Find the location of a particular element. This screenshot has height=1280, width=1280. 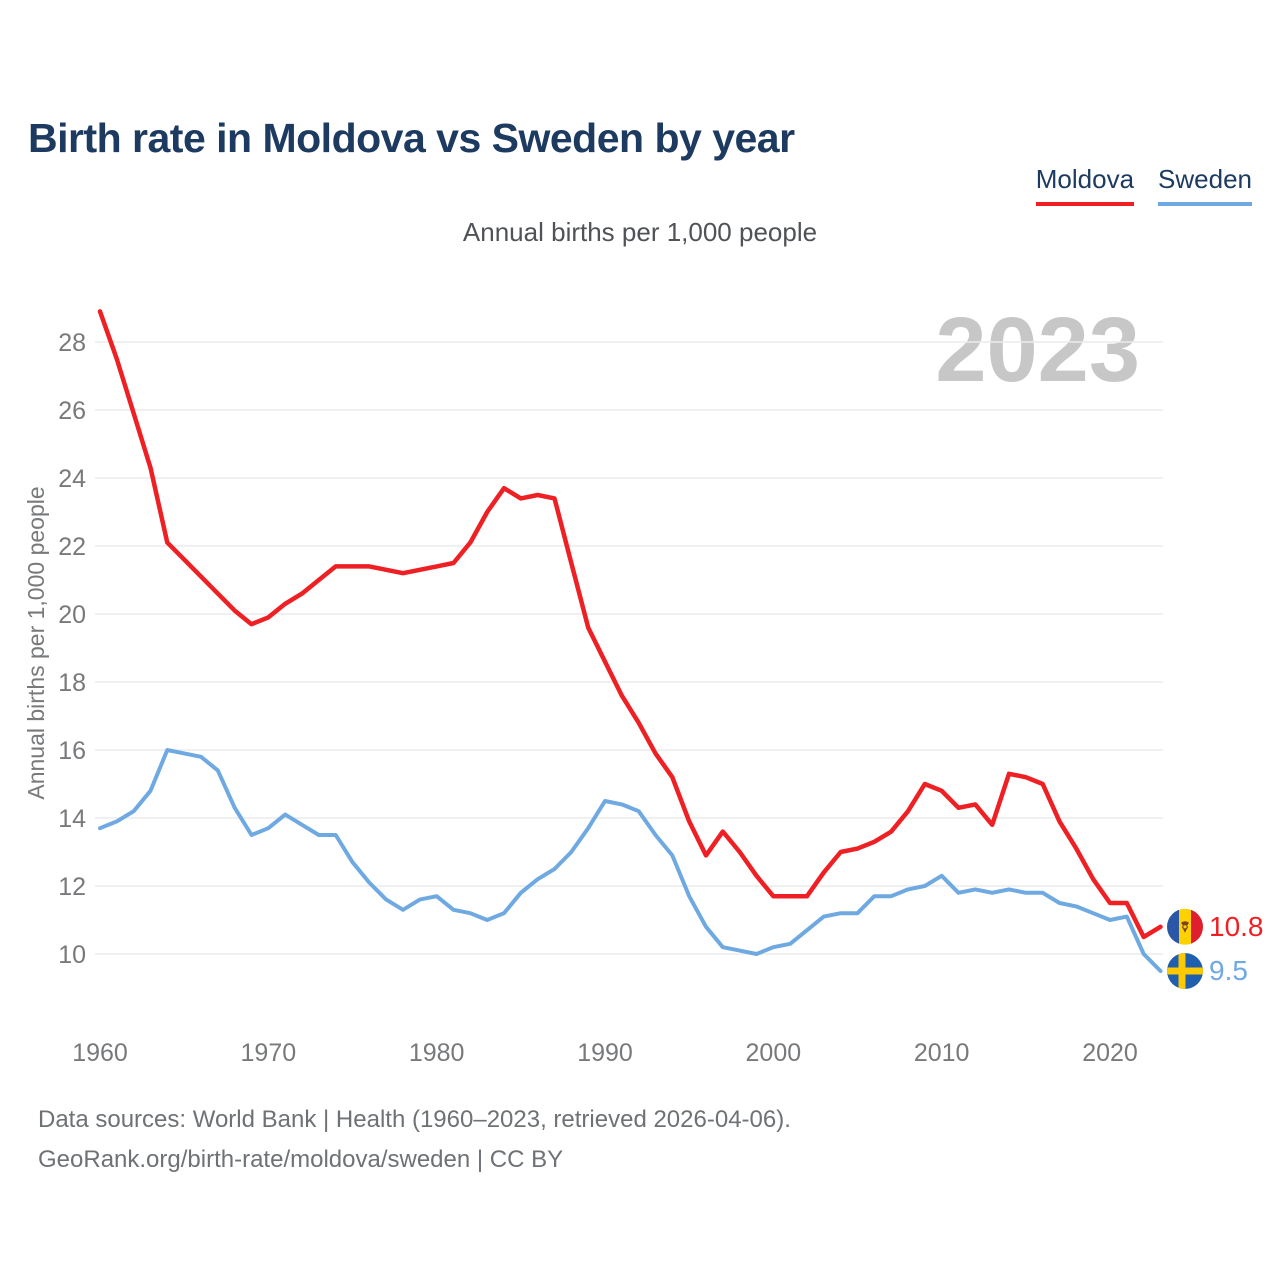

moldova-end-value: 10.8 is located at coordinates (1236, 926).